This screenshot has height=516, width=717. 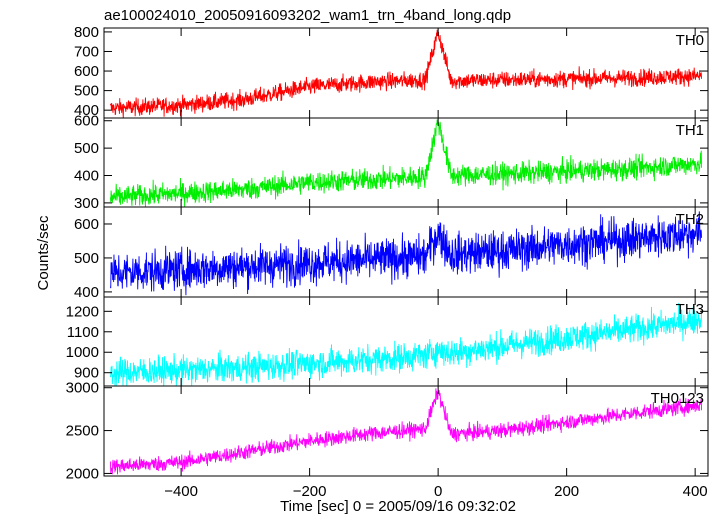 What do you see at coordinates (43, 253) in the screenshot?
I see `y-axis-label: Counts/sec` at bounding box center [43, 253].